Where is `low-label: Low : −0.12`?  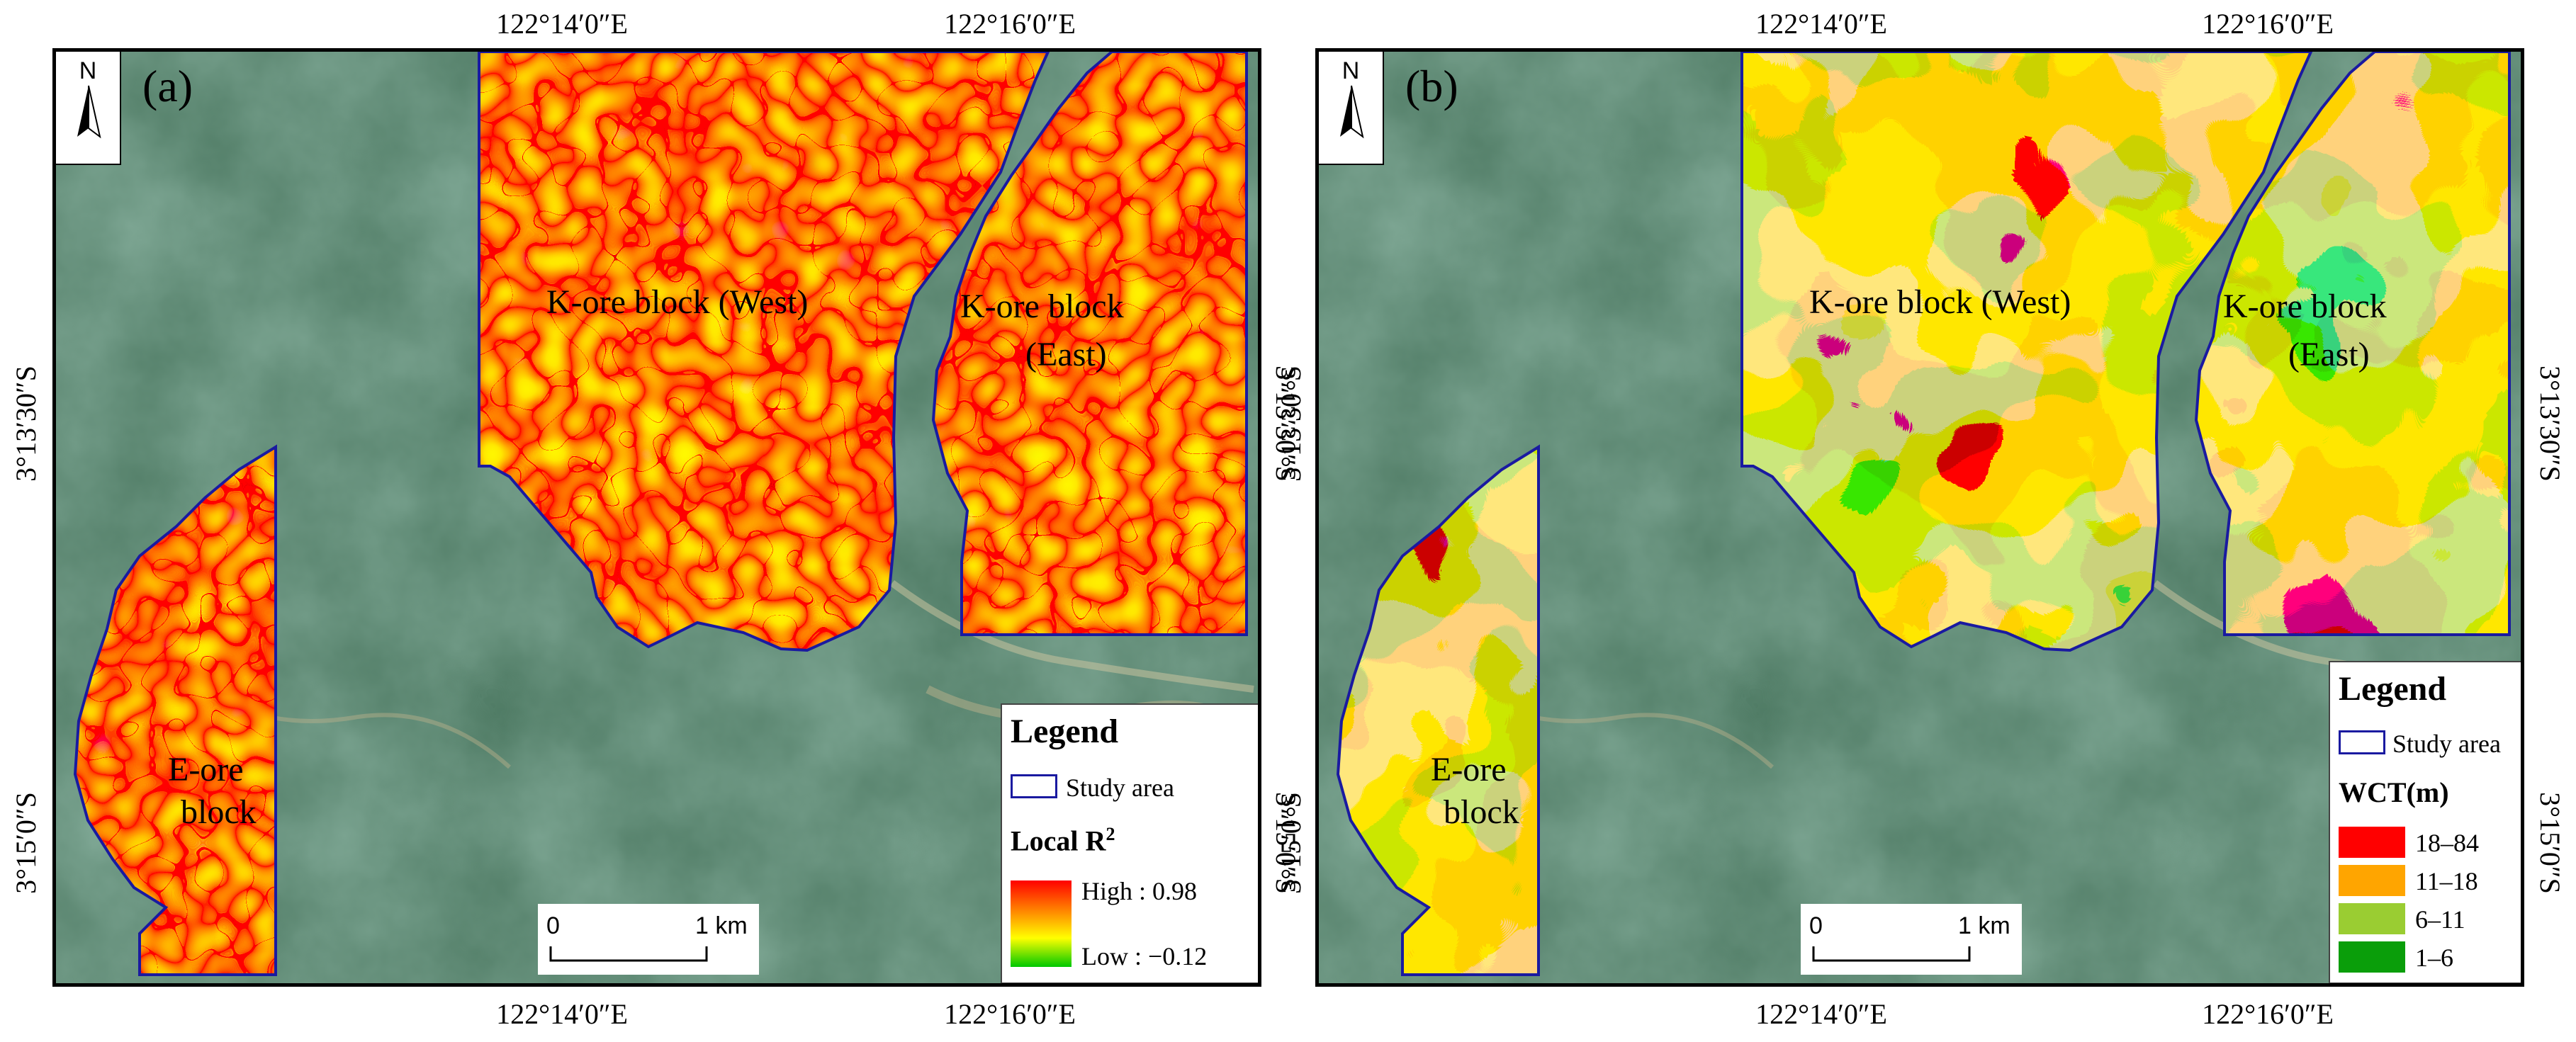 low-label: Low : −0.12 is located at coordinates (1144, 956).